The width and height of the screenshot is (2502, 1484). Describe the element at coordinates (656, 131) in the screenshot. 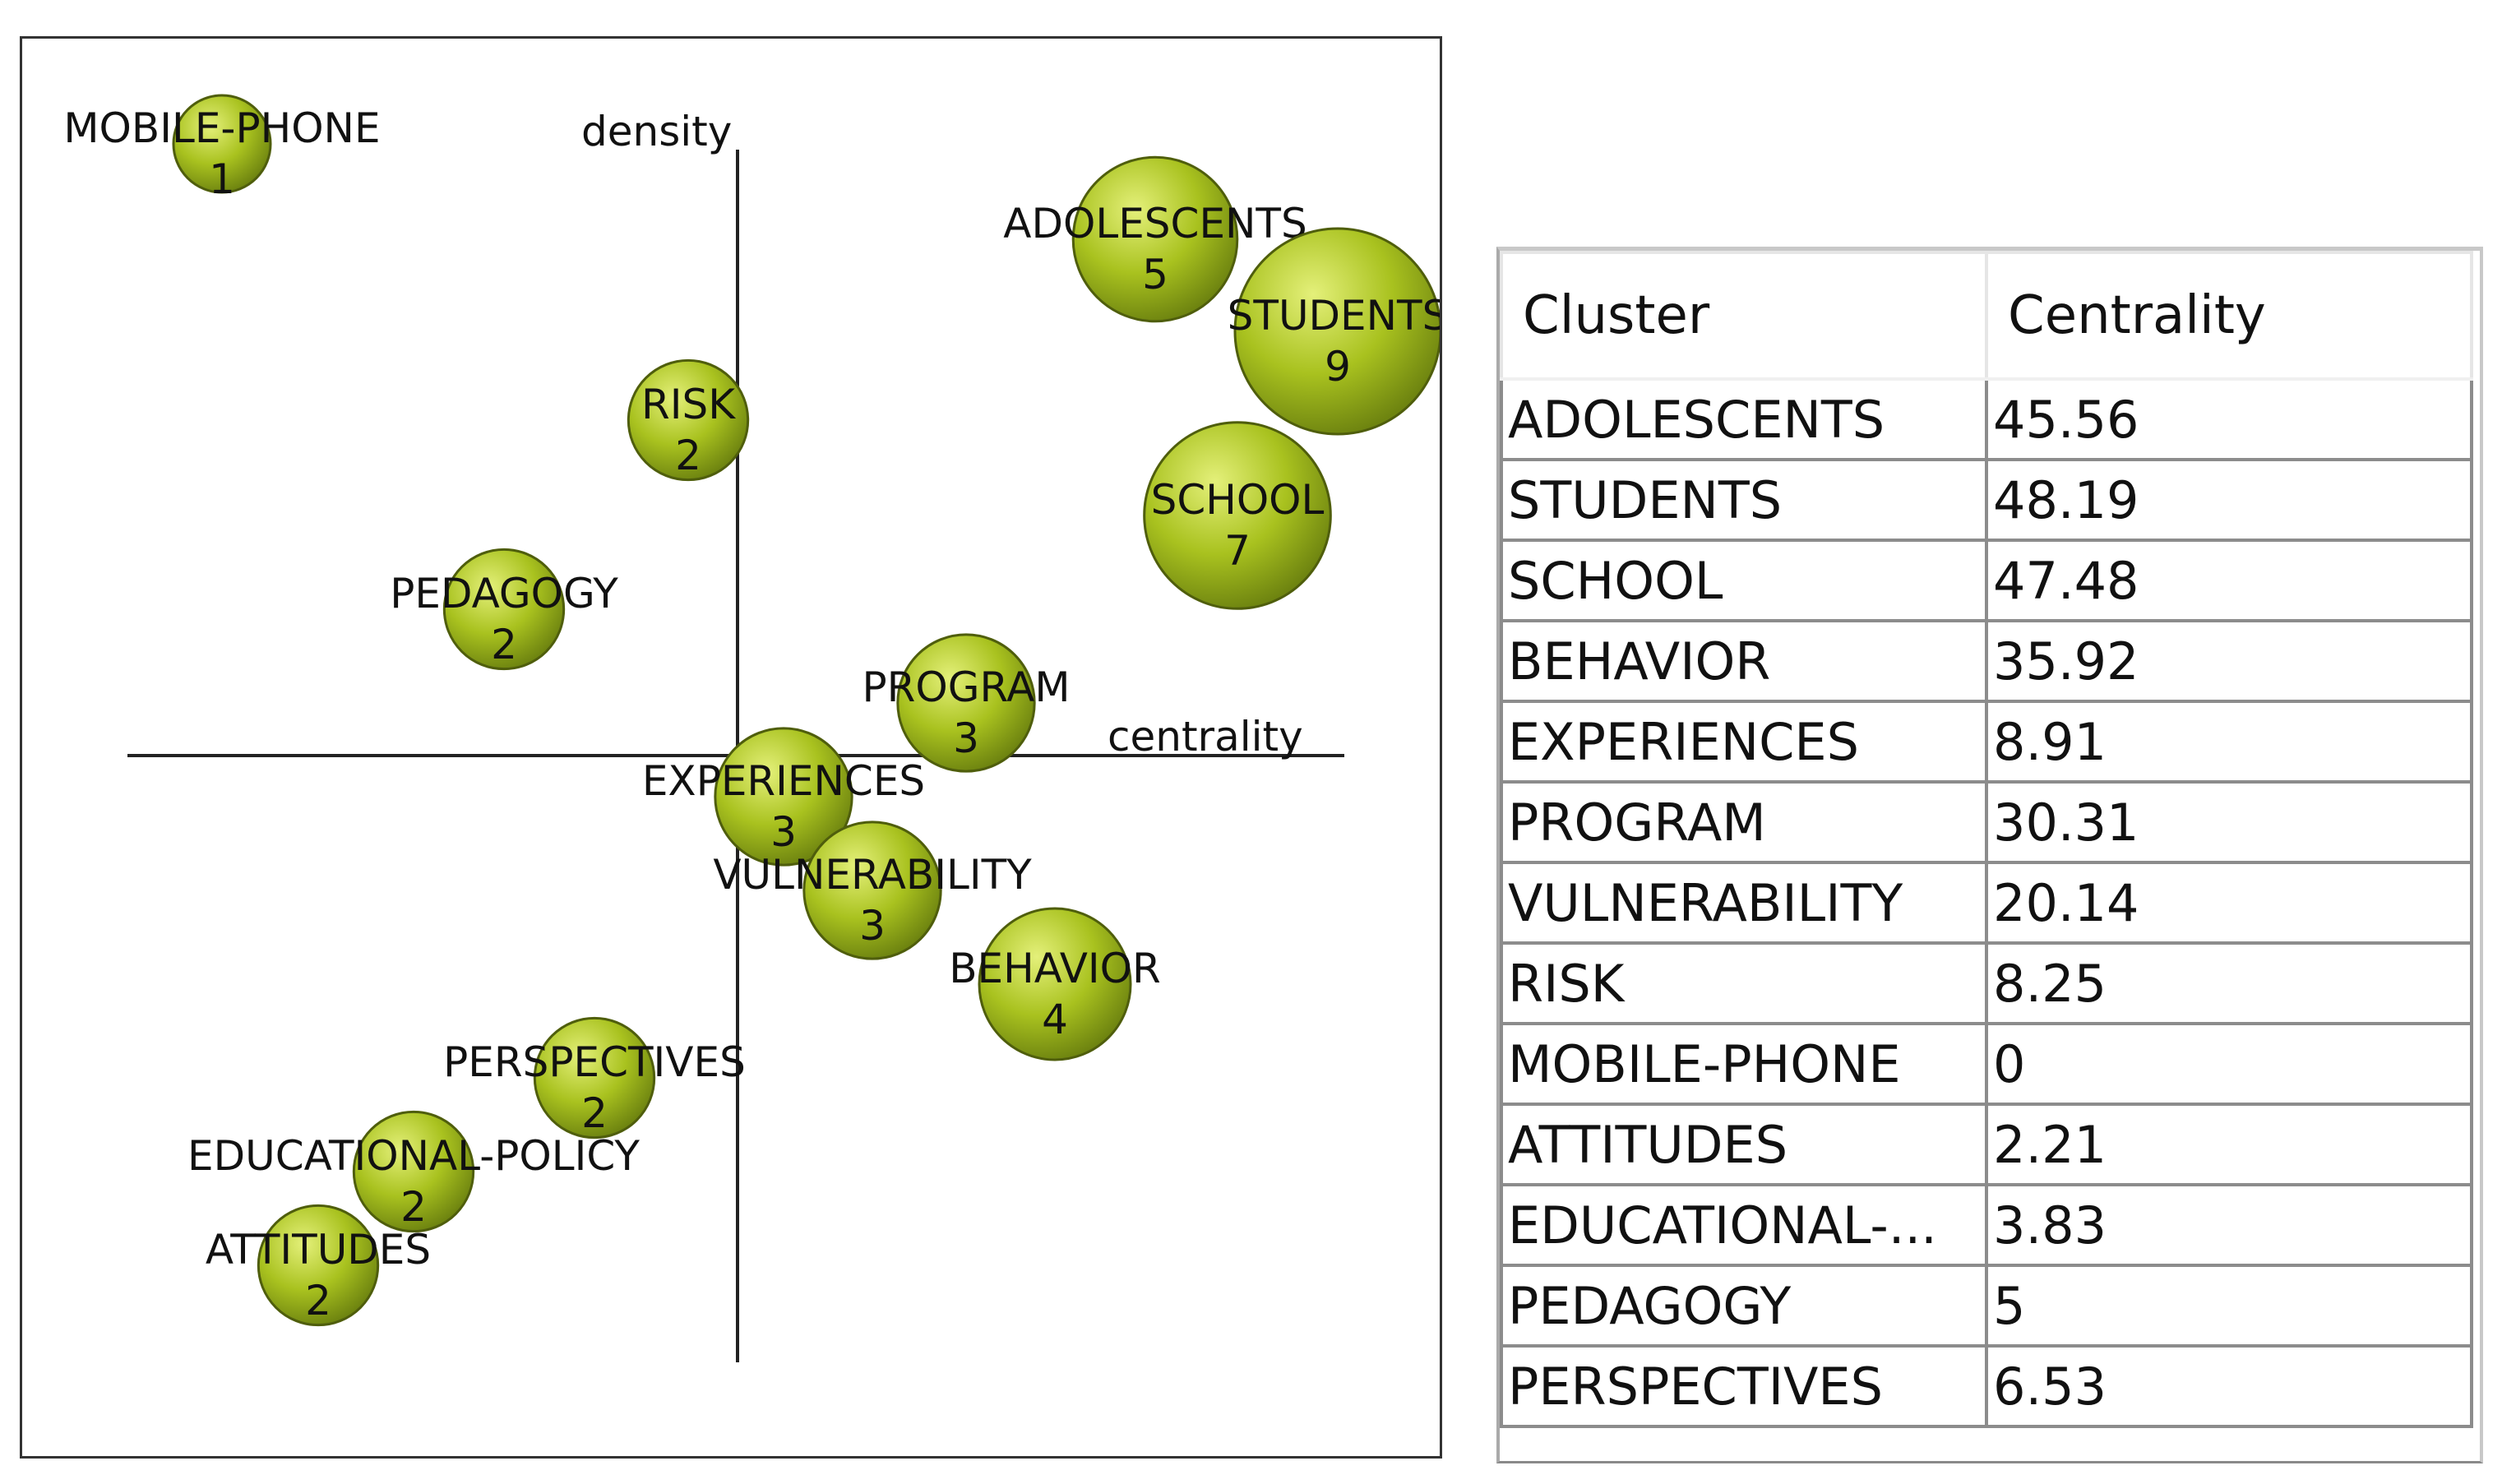

I see `y-axis-label: density` at that location.